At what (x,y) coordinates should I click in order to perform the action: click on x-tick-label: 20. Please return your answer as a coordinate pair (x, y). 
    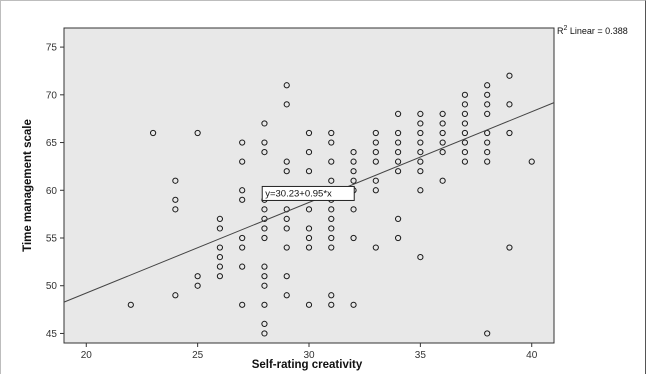
    Looking at the image, I should click on (87, 355).